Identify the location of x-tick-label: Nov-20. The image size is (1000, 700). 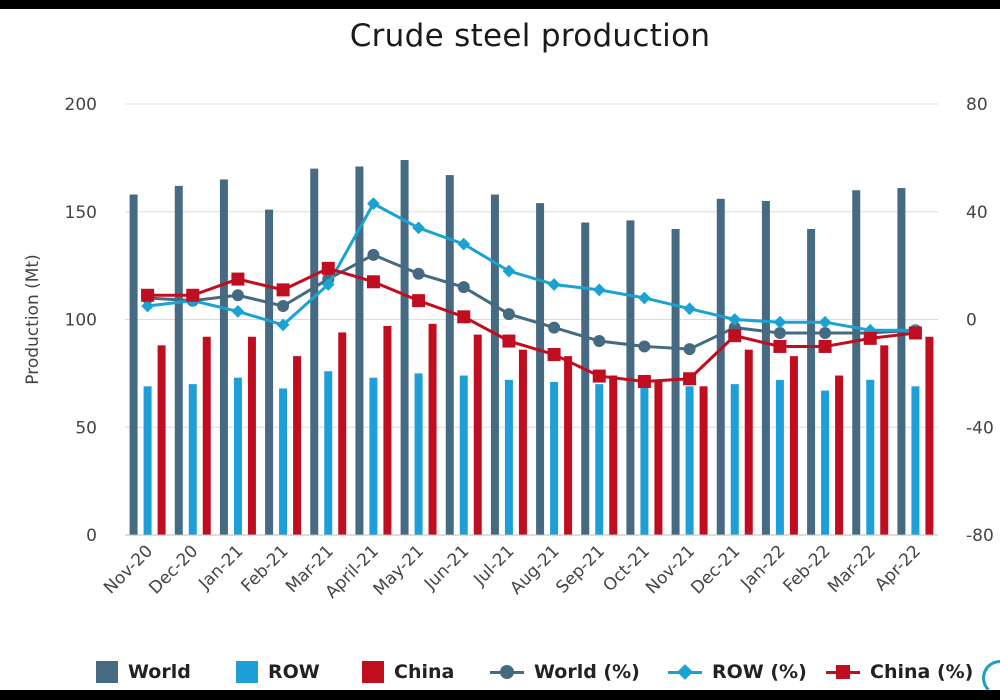
(128, 569).